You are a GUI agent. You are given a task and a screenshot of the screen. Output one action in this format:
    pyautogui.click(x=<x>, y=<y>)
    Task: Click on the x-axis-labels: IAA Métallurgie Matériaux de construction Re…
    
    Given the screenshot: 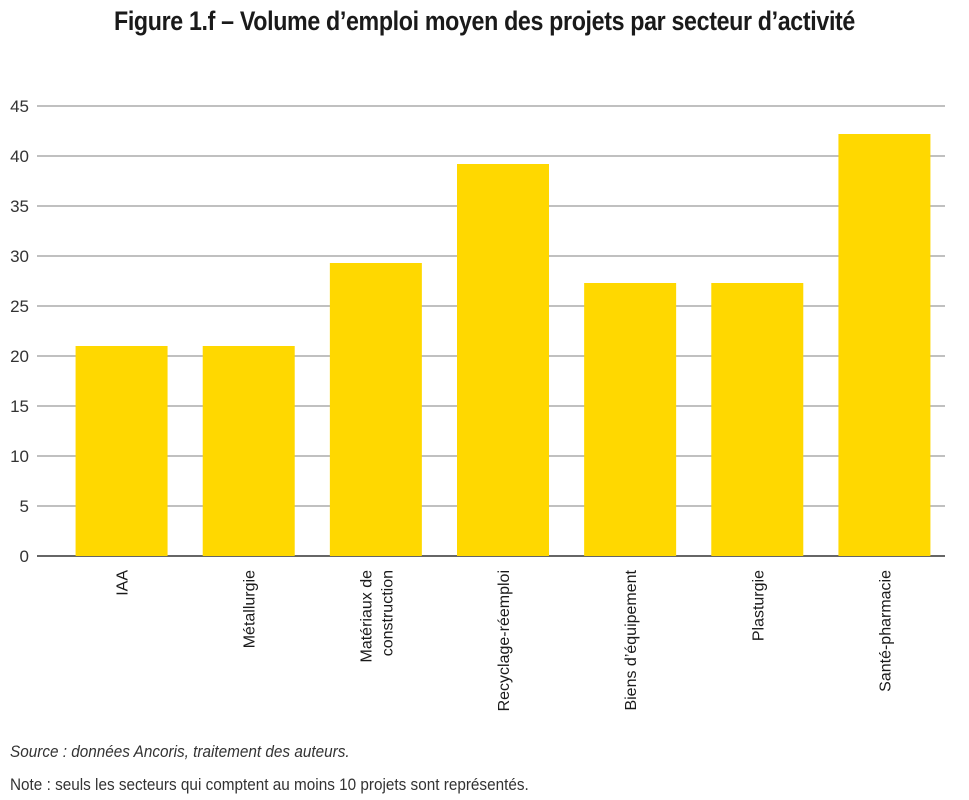 What is the action you would take?
    pyautogui.click(x=505, y=640)
    